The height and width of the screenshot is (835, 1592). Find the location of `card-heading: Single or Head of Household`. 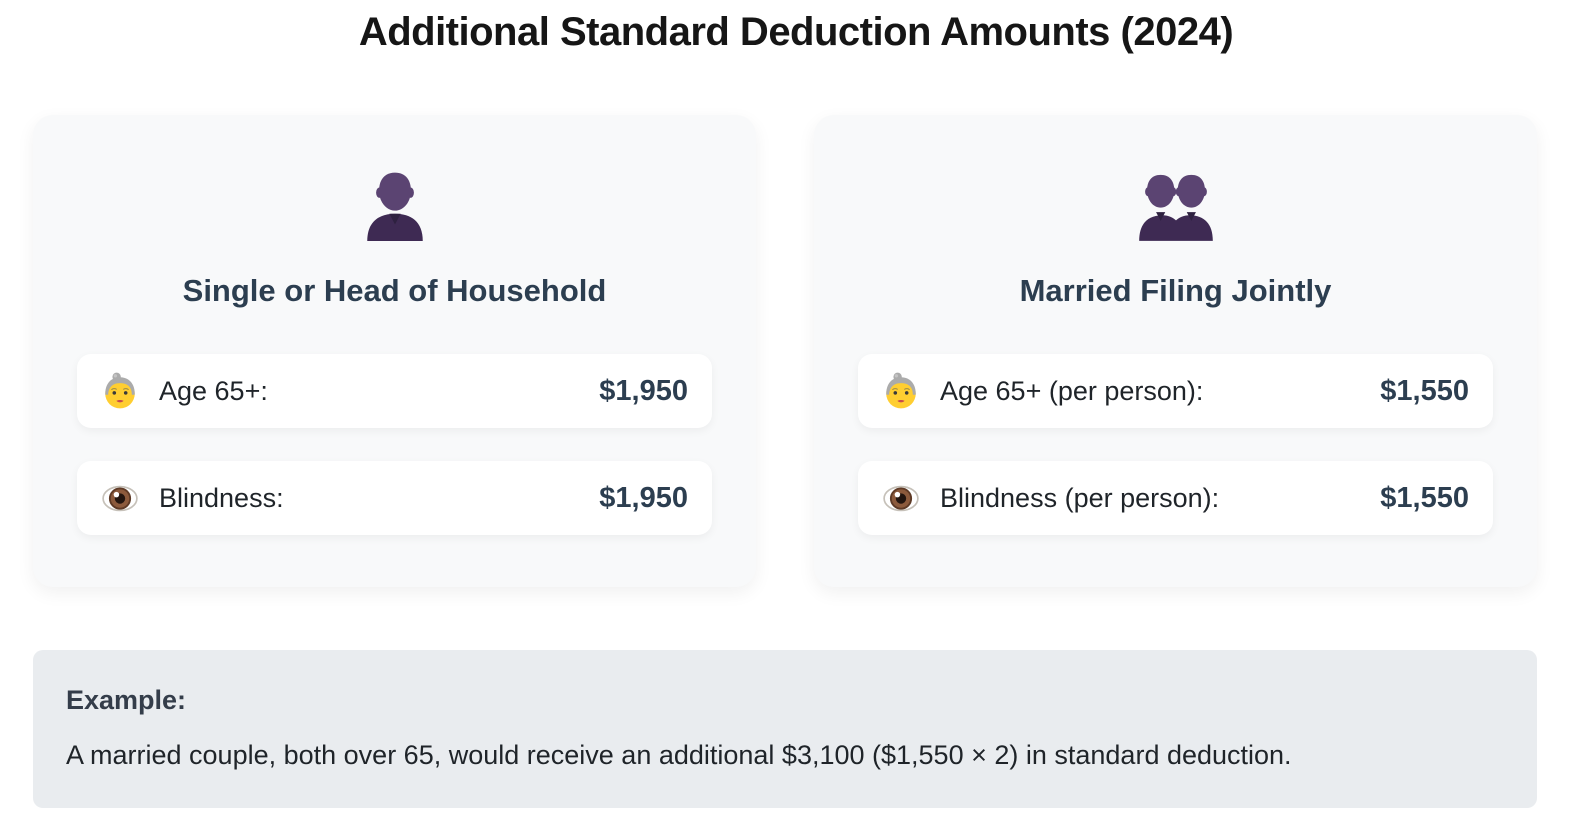

card-heading: Single or Head of Household is located at coordinates (394, 290).